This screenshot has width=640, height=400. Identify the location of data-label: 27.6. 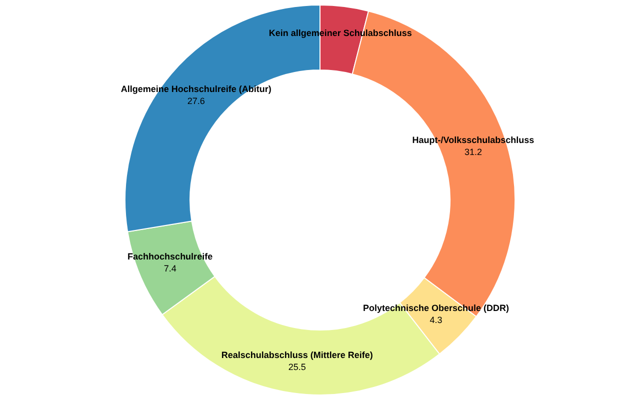
(196, 101).